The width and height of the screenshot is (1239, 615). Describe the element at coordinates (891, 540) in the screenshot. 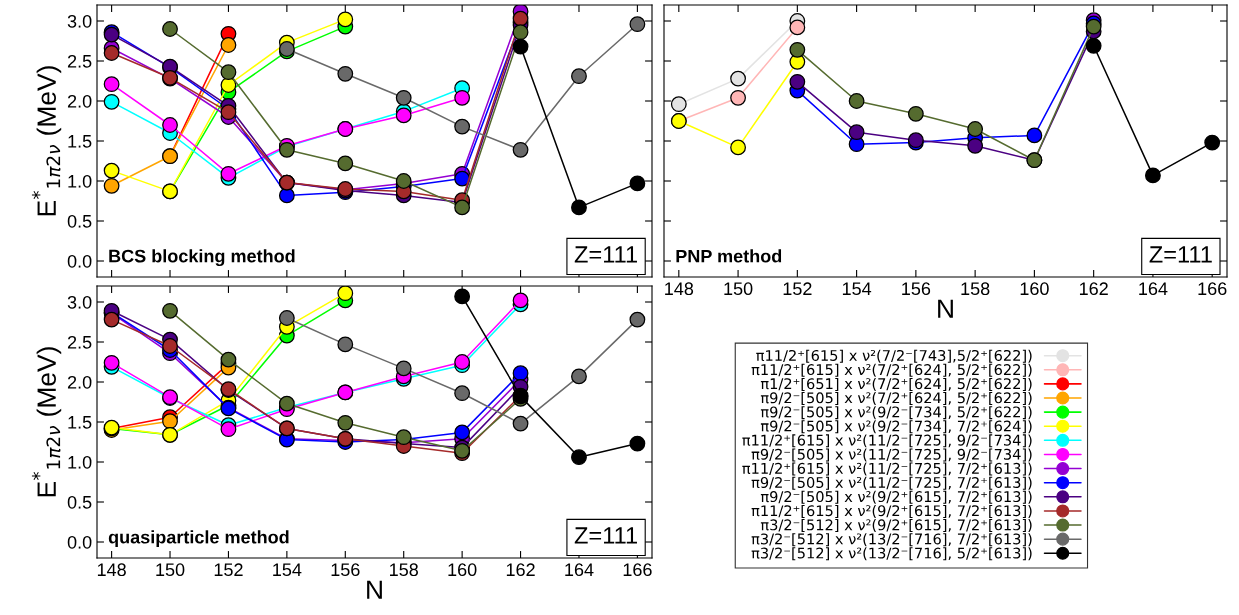

I see `legend-label: π3/2⁻[512] x ν²(13/2⁻[716], 7/2⁺[613])` at that location.